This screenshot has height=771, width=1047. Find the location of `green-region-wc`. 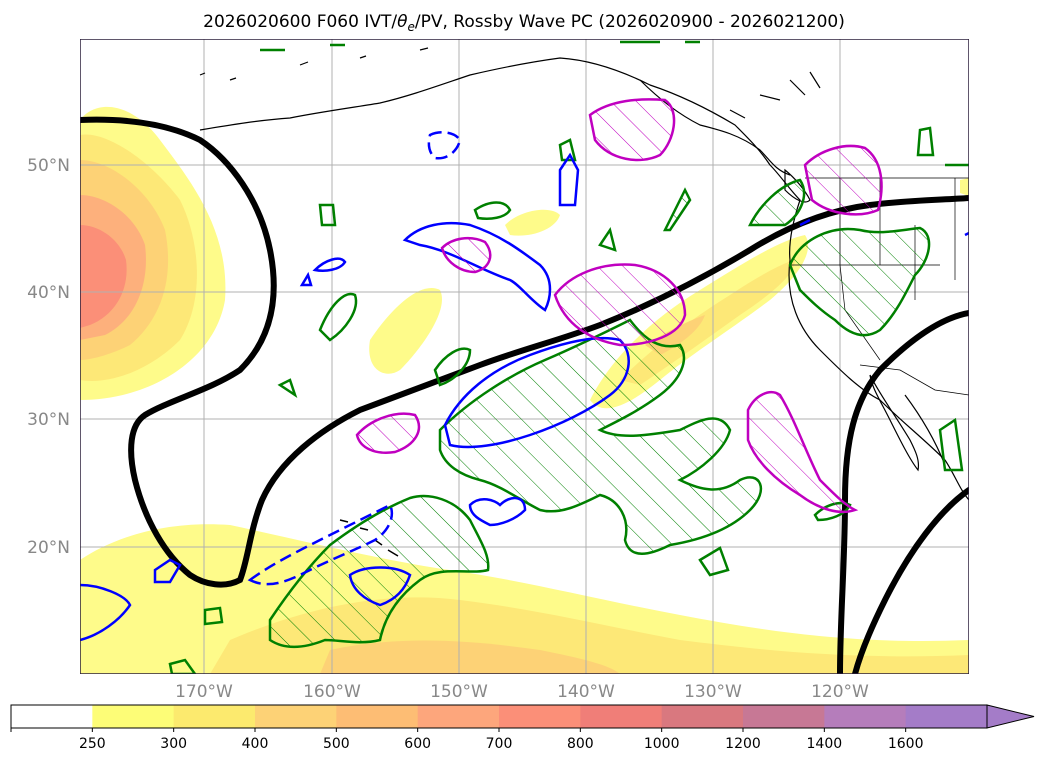

green-region-wc is located at coordinates (492, 210).